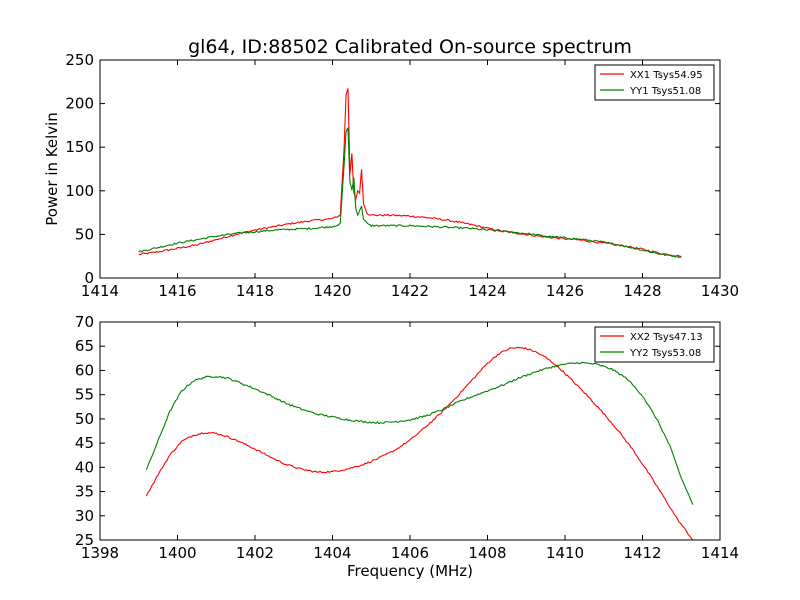  I want to click on bottom-legend-label-xx2: XX2 Tsys47.13, so click(666, 337).